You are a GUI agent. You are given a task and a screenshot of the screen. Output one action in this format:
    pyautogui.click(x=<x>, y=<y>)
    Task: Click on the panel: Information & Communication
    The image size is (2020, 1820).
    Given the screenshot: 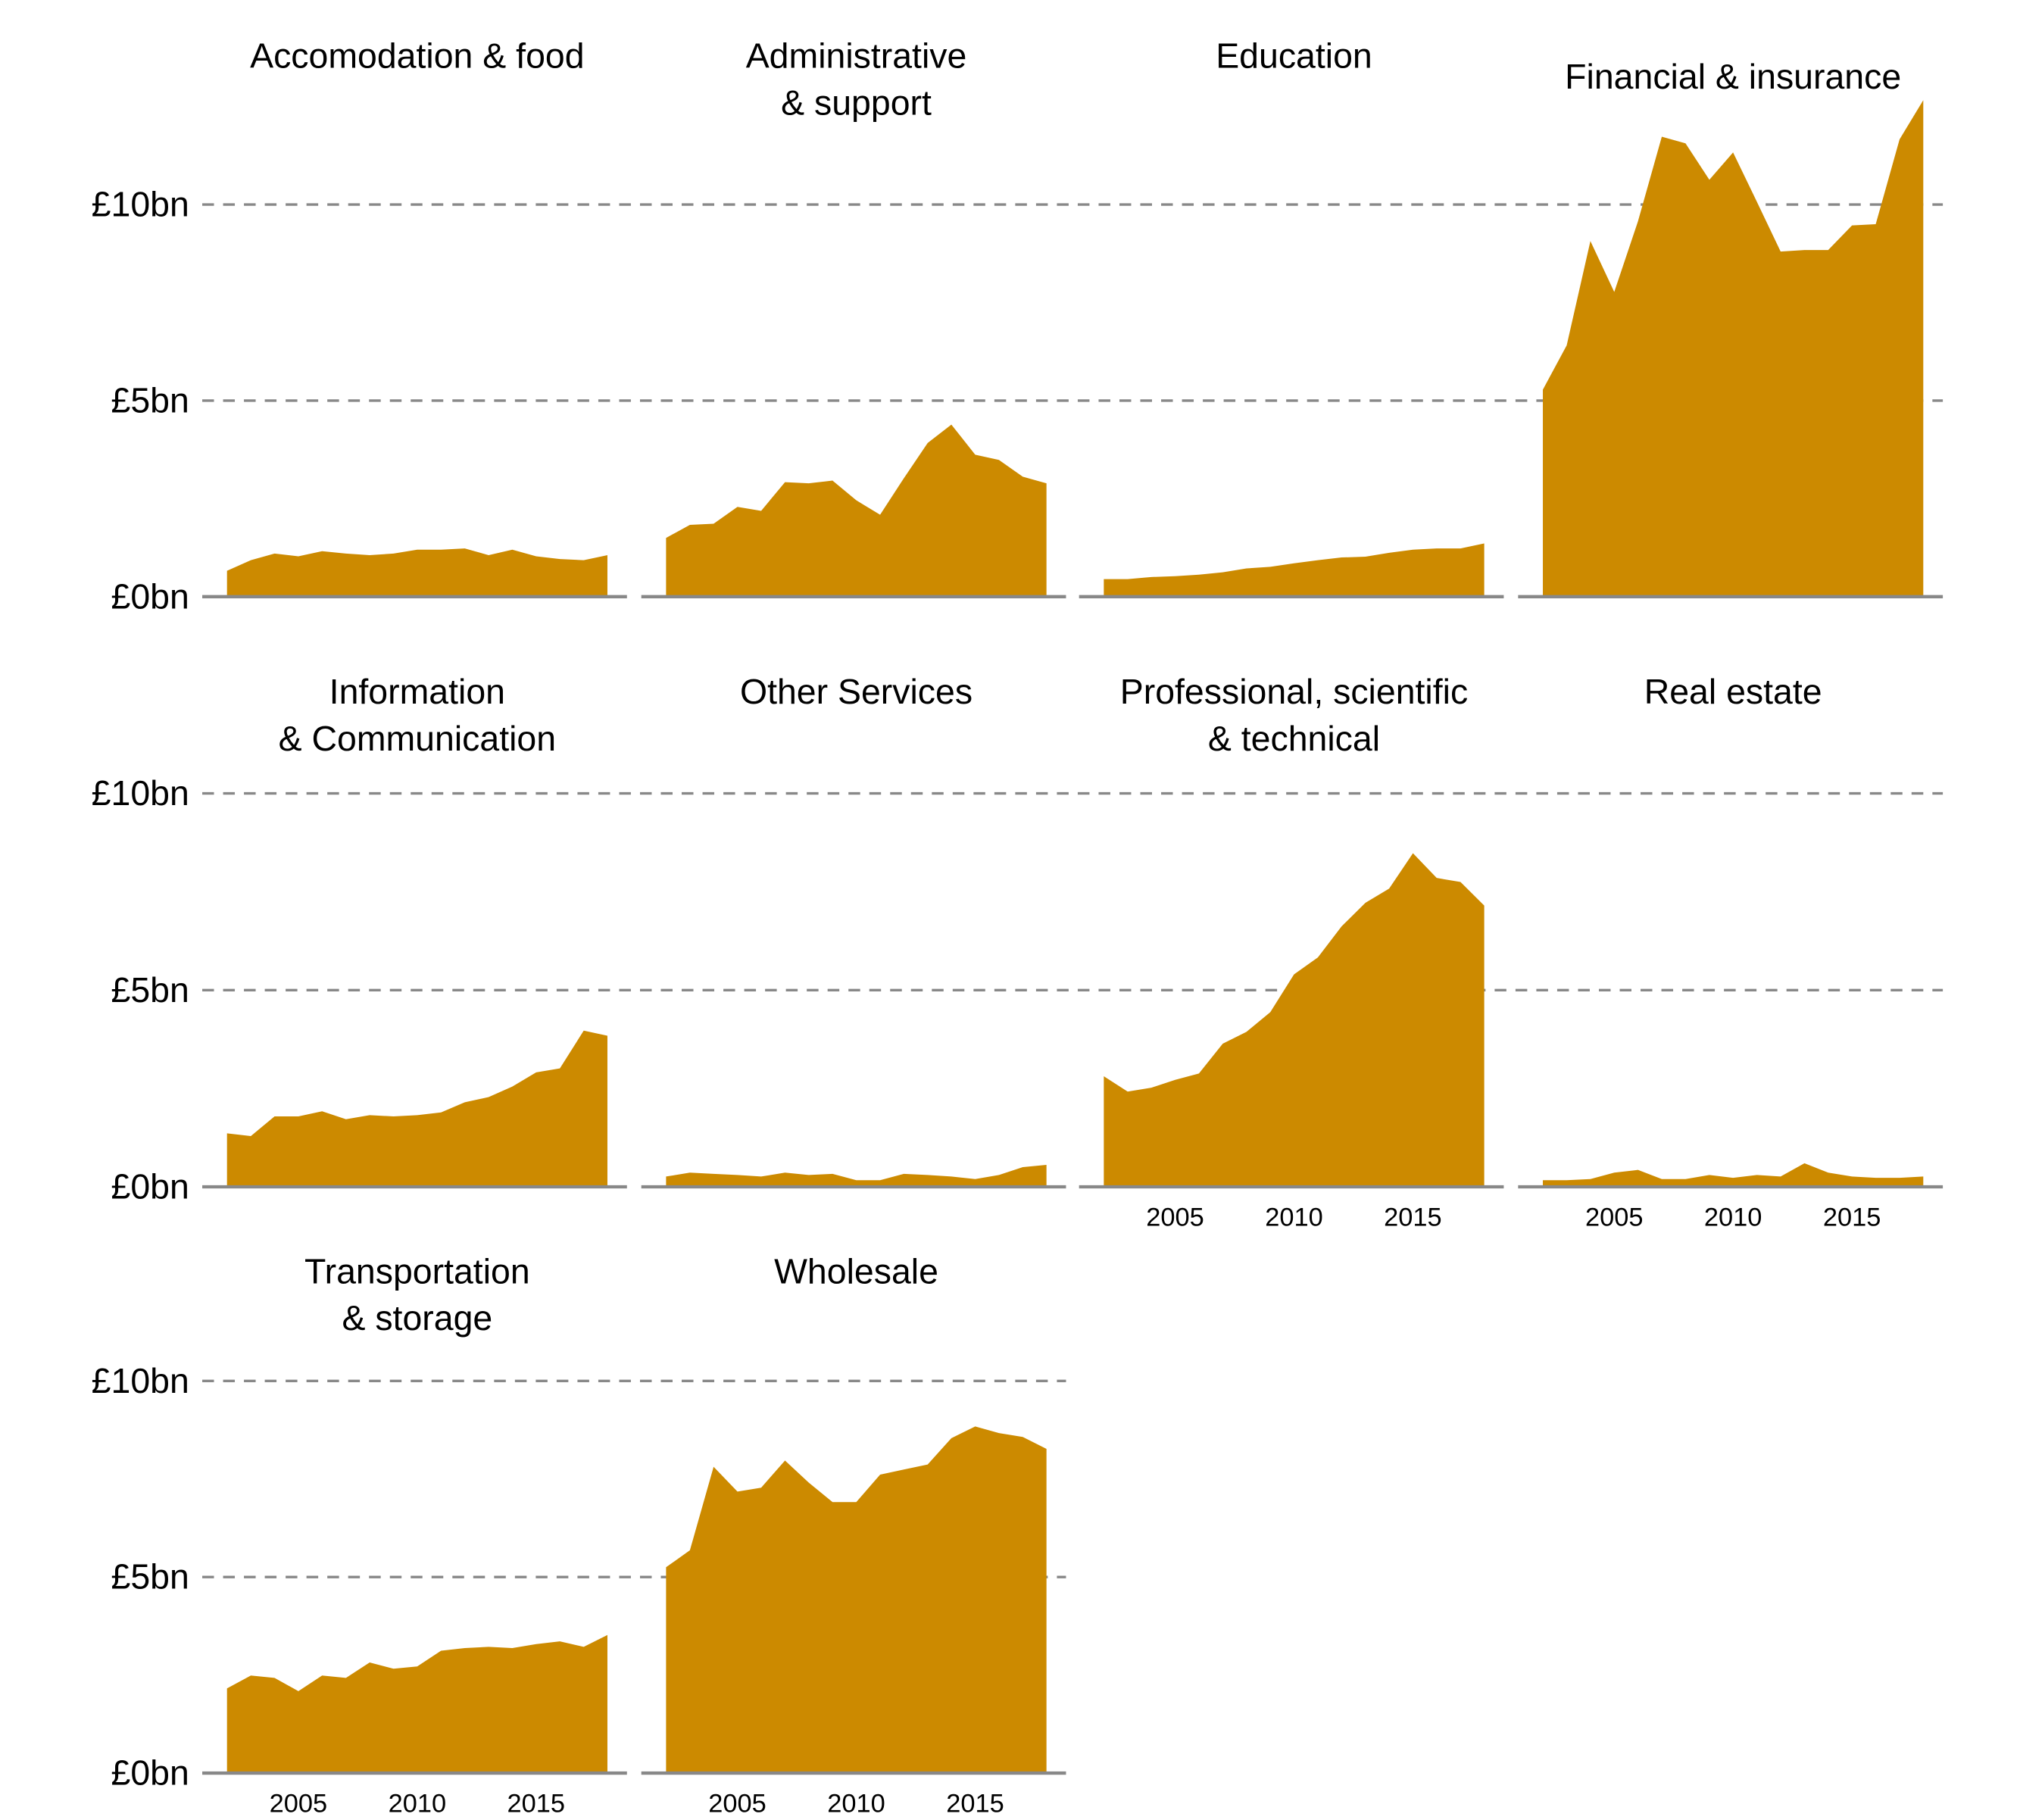 What is the action you would take?
    pyautogui.click(x=414, y=930)
    